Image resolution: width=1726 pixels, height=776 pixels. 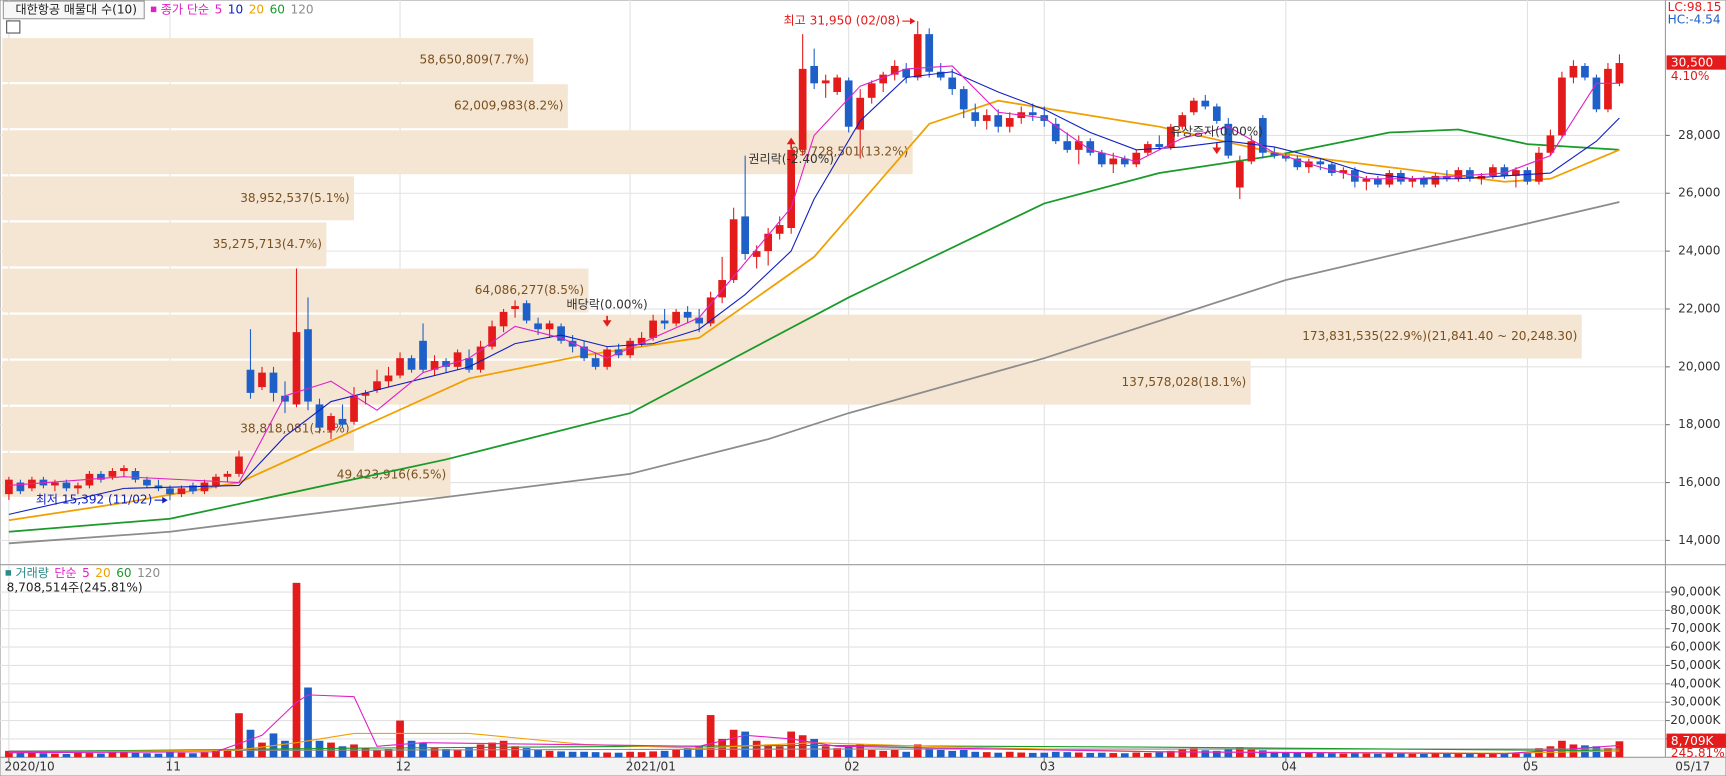 What do you see at coordinates (474, 60) in the screenshot?
I see `volume-profile-label: 58,650,809(7.7%)` at bounding box center [474, 60].